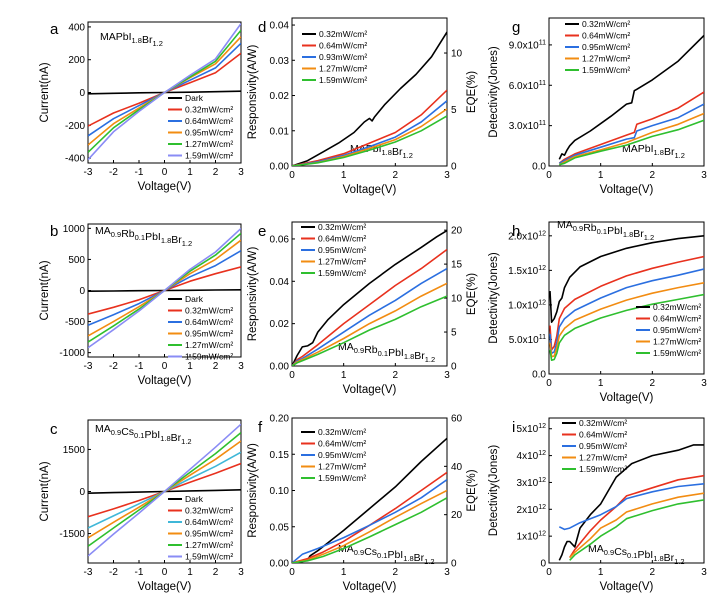  What do you see at coordinates (472, 92) in the screenshot?
I see `y-right-axis-title: EQE(%)` at bounding box center [472, 92].